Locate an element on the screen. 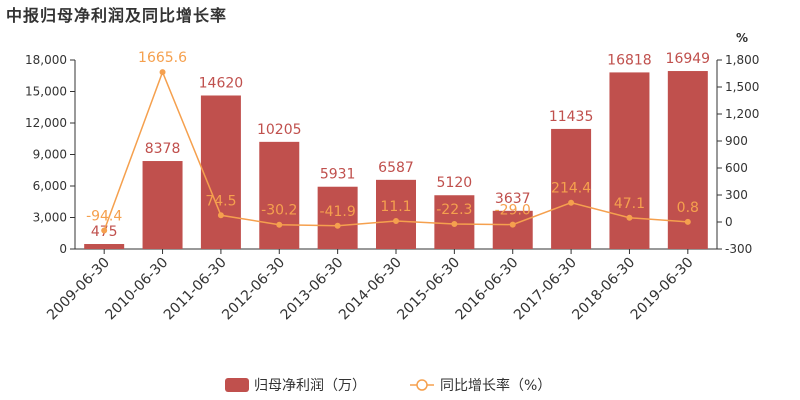  legend-bar-swatch is located at coordinates (237, 385).